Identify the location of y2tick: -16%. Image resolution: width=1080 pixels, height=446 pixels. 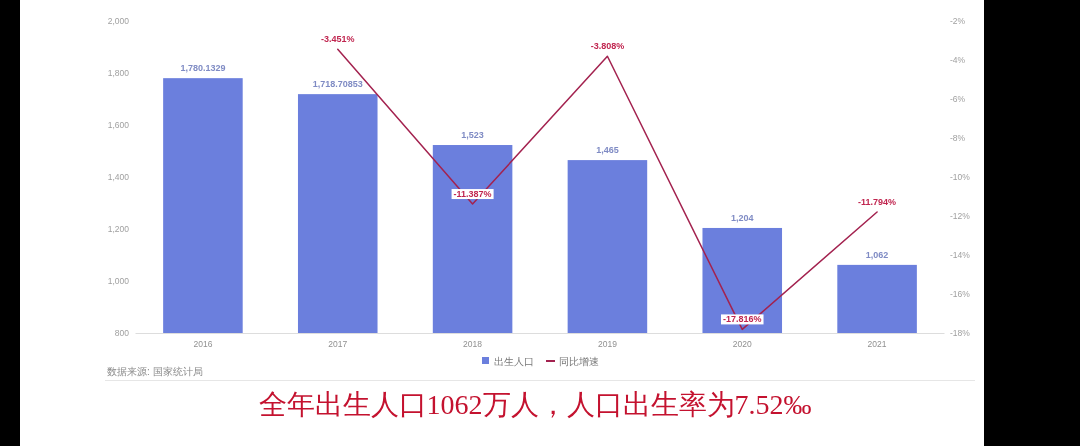
(960, 294).